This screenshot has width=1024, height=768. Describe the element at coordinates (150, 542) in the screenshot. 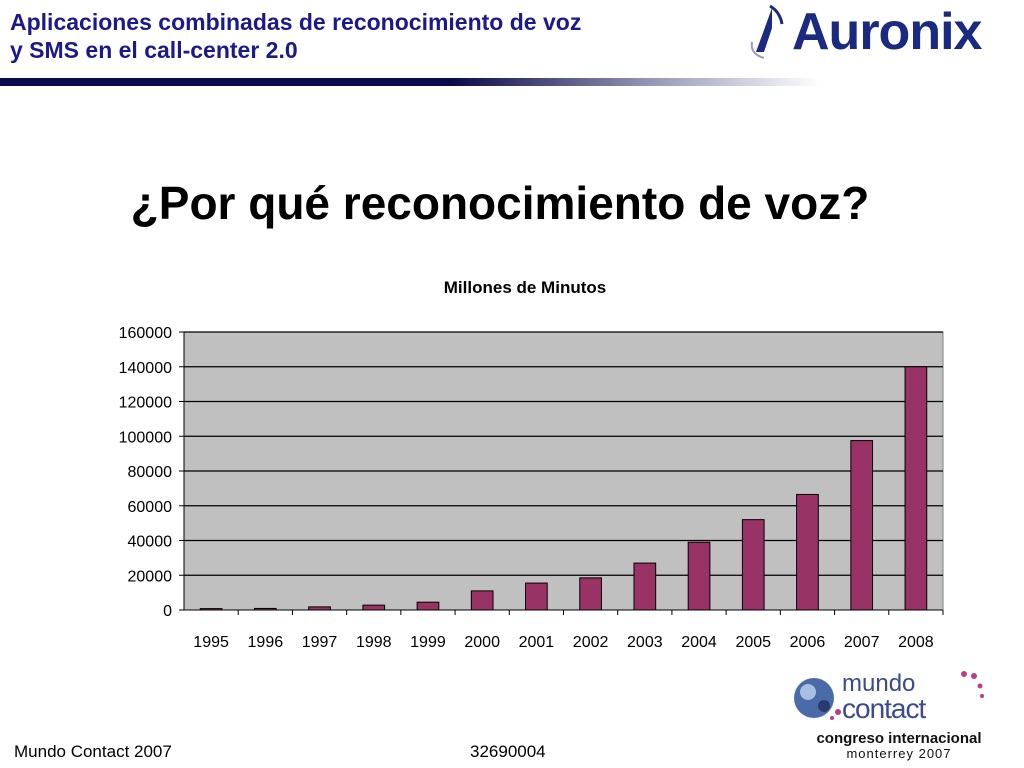

I see `y-tick-label: 40000` at that location.